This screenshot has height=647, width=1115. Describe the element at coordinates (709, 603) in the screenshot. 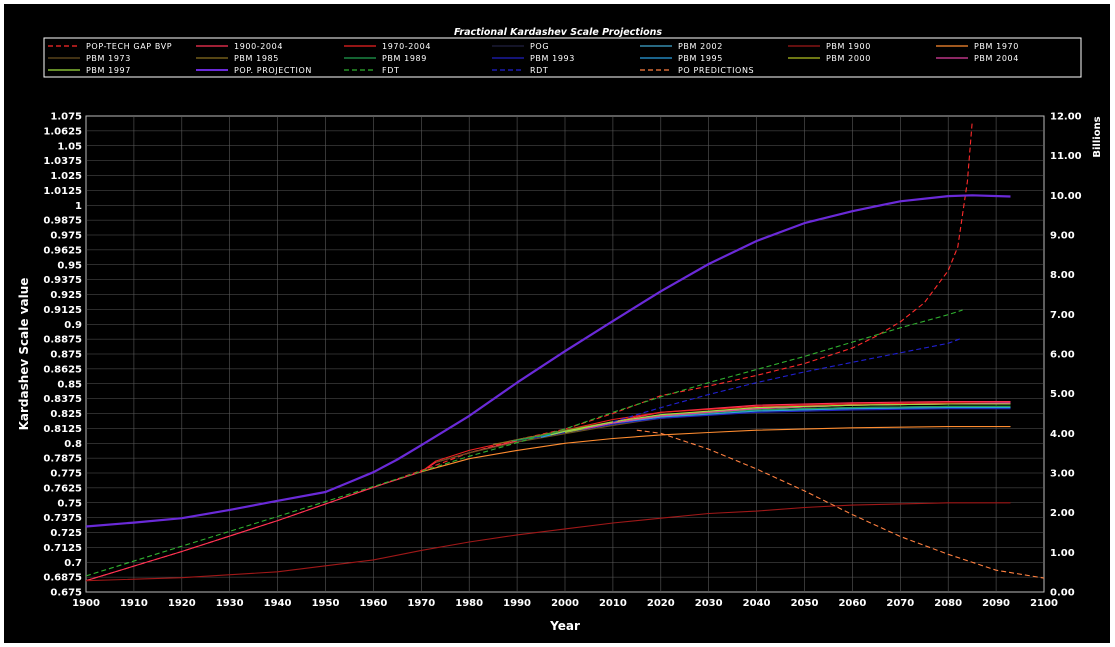

I see `x-tick-label: 2030` at that location.